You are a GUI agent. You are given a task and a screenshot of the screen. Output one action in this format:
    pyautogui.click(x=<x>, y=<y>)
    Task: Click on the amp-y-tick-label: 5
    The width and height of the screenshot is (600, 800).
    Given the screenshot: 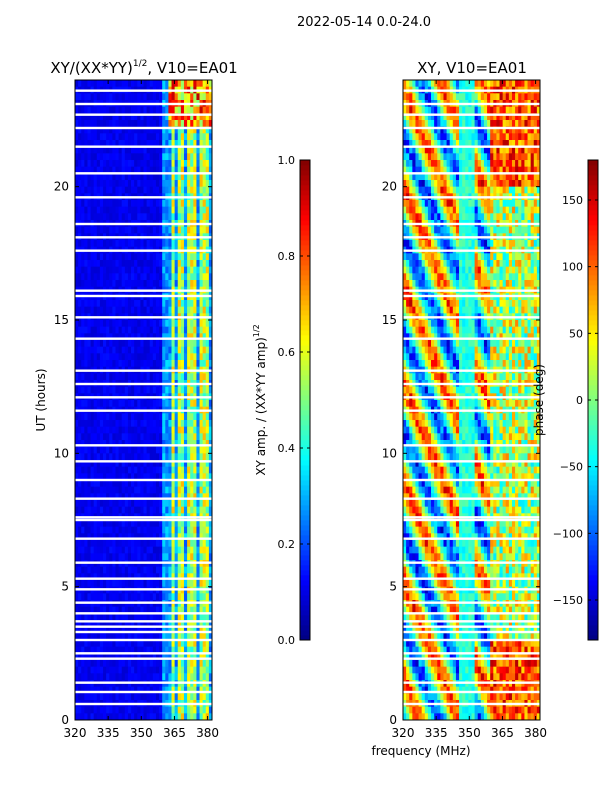 What is the action you would take?
    pyautogui.click(x=65, y=587)
    